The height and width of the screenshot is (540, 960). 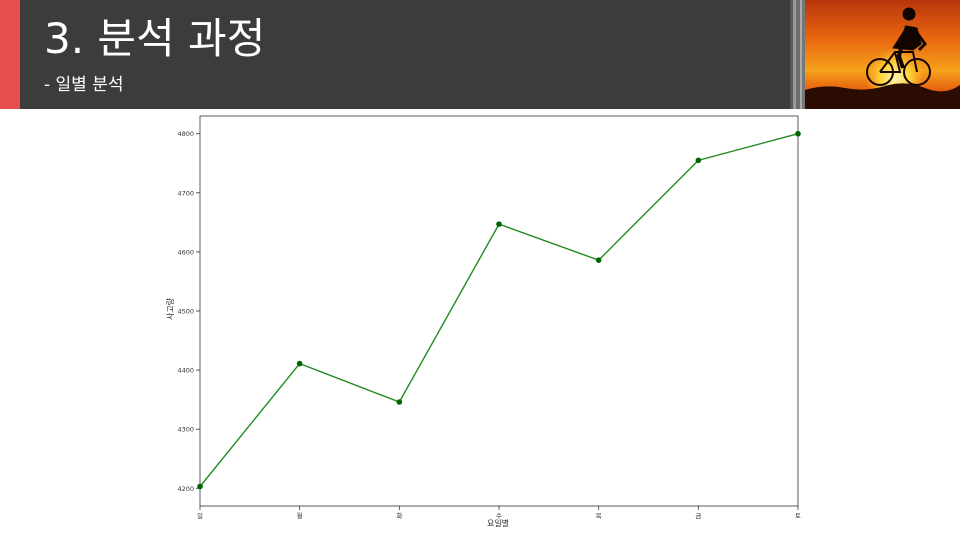 What do you see at coordinates (698, 516) in the screenshot?
I see `x-tick-label: 금` at bounding box center [698, 516].